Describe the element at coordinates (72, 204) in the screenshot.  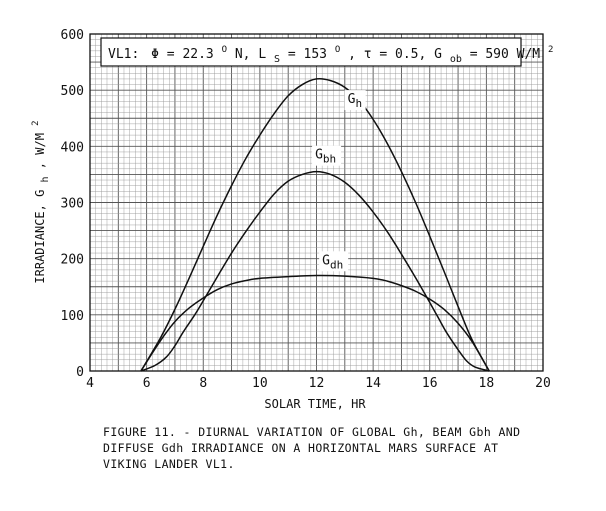
I see `y-tick-label: 300` at that location.